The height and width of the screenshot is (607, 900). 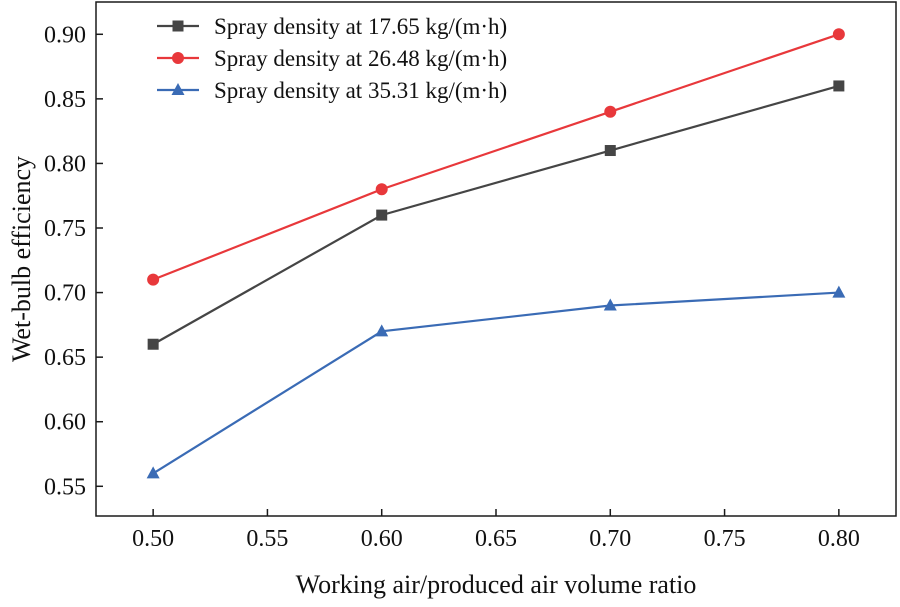 What do you see at coordinates (21, 259) in the screenshot?
I see `y-axis-title: Wet-bulb efficiency` at bounding box center [21, 259].